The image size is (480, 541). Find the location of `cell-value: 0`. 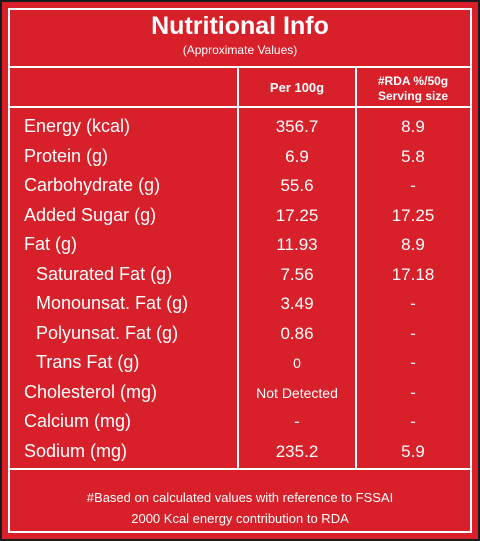

cell-value: 0 is located at coordinates (297, 363).